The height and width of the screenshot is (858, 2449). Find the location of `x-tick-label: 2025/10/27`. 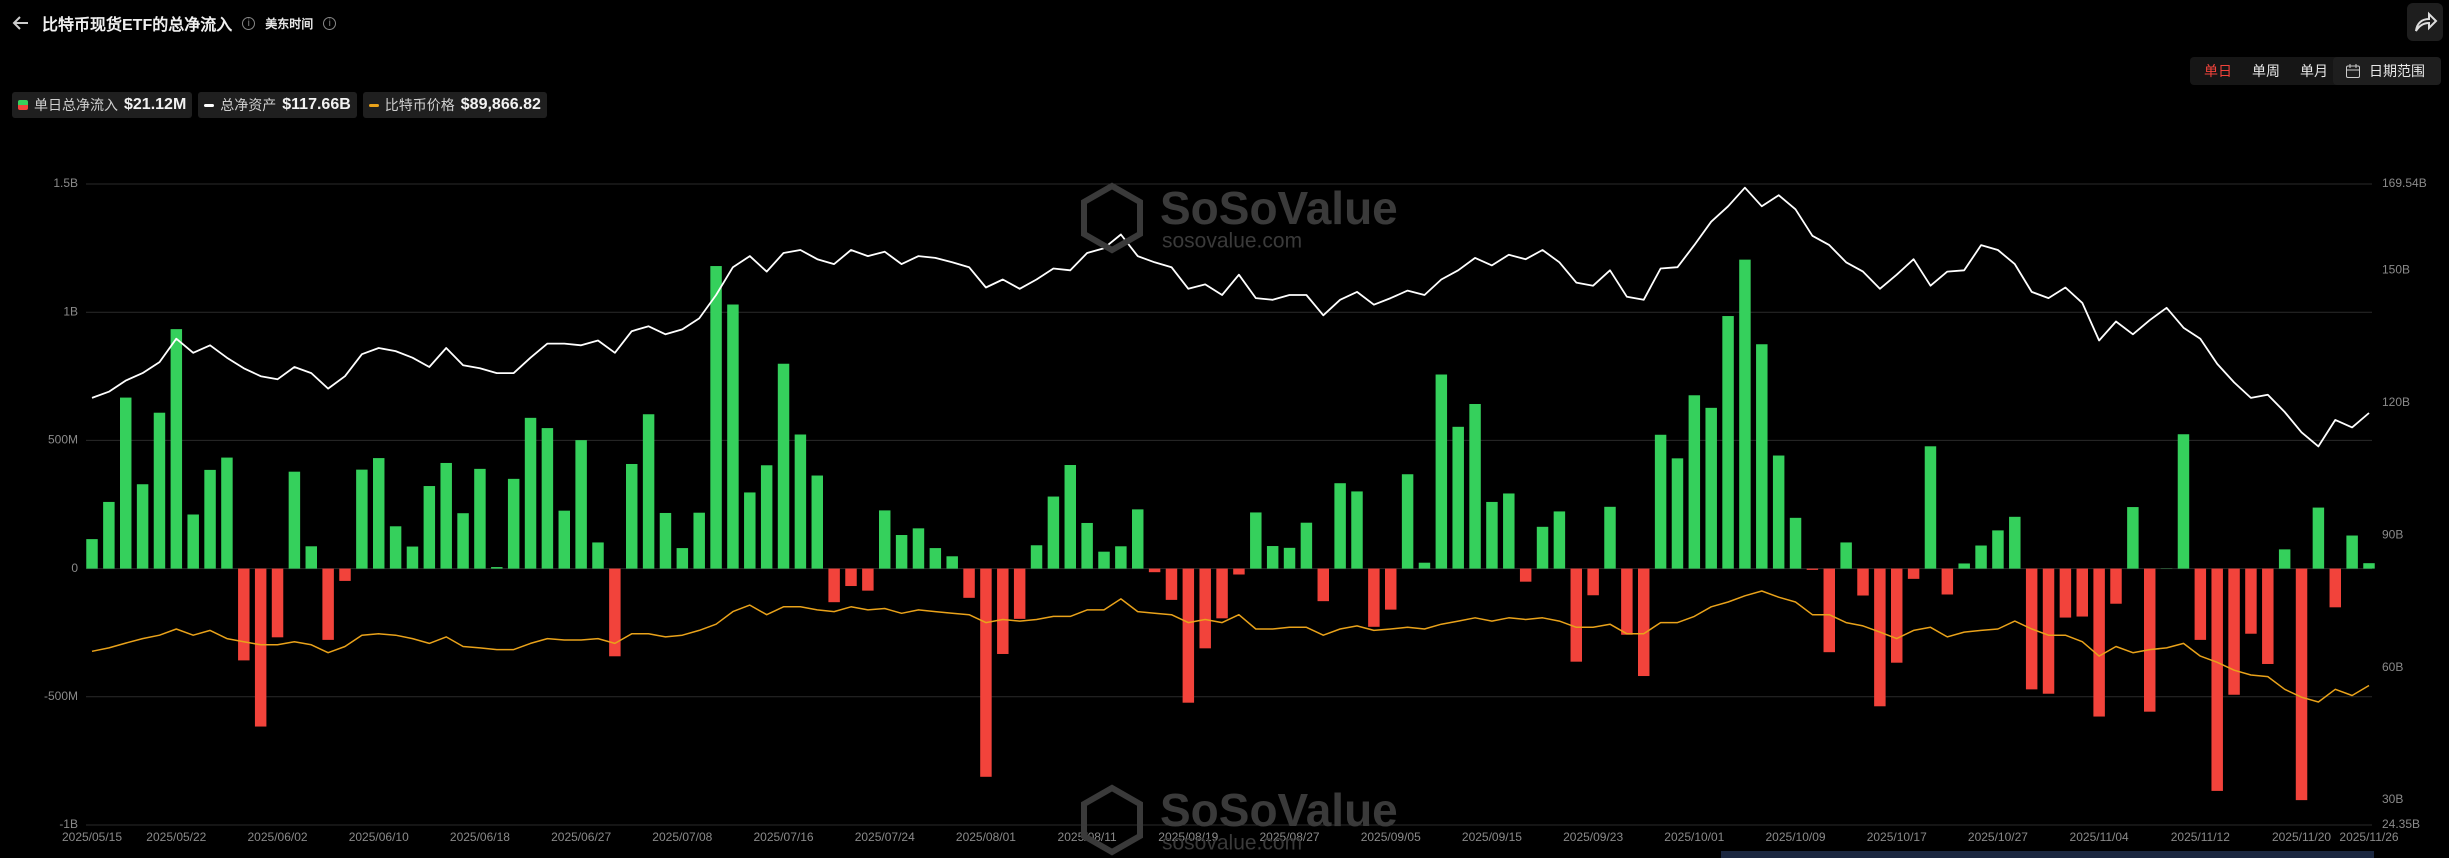

x-tick-label: 2025/10/27 is located at coordinates (1998, 837).